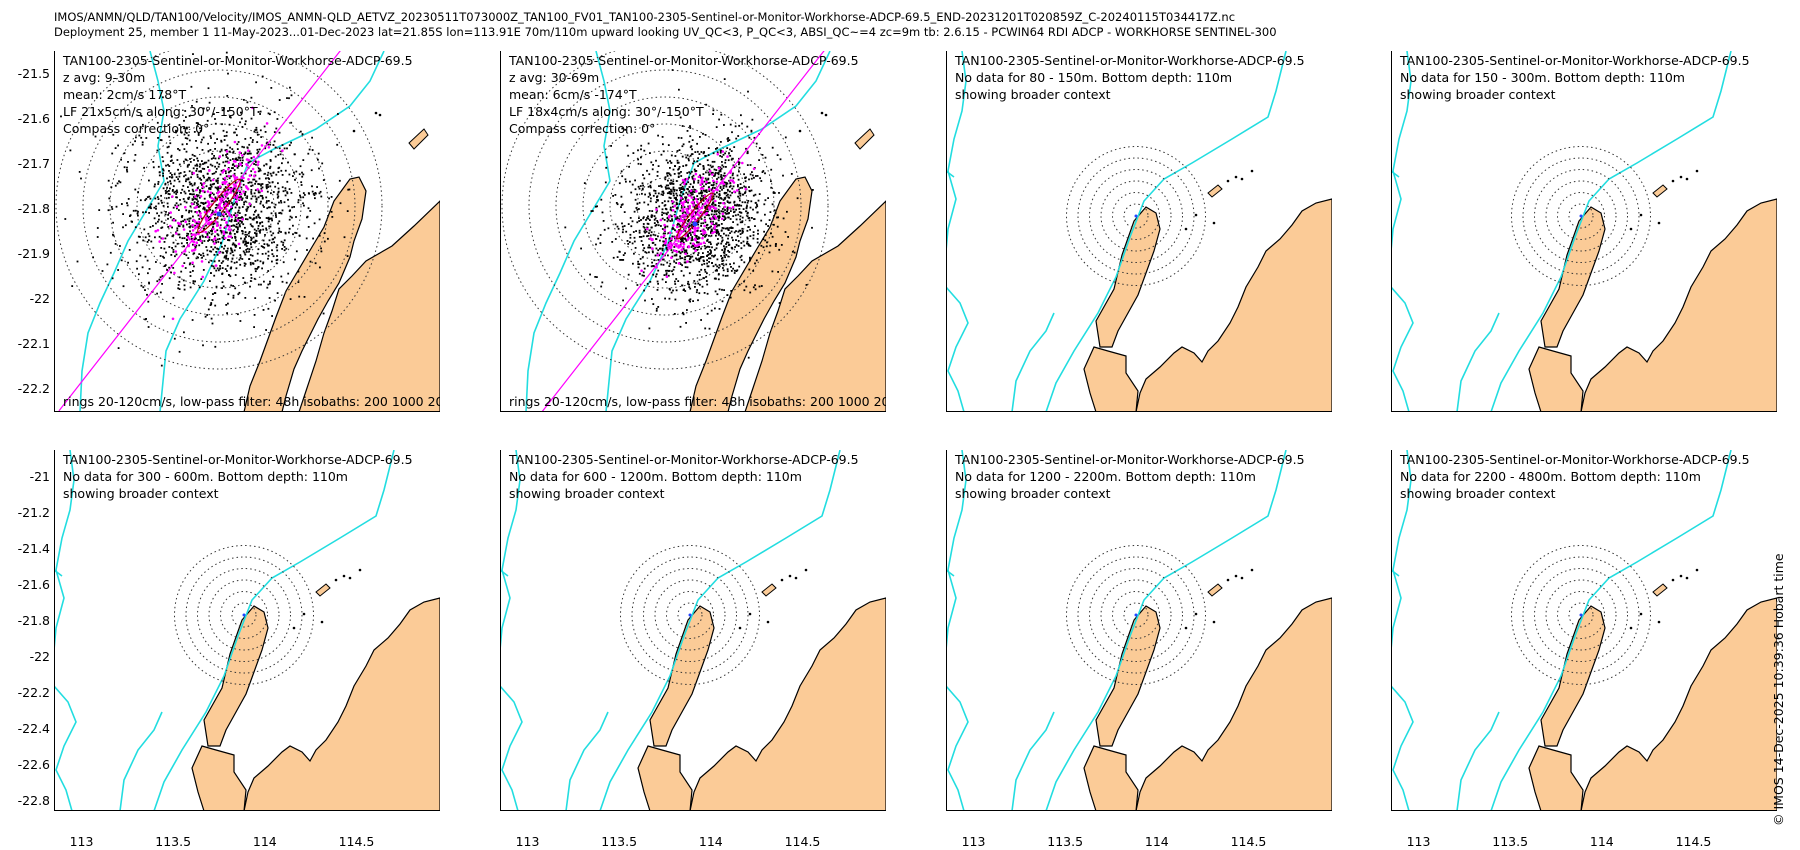 This screenshot has width=1800, height=850. I want to click on panel-note: z avg: 30-69m, so click(554, 77).